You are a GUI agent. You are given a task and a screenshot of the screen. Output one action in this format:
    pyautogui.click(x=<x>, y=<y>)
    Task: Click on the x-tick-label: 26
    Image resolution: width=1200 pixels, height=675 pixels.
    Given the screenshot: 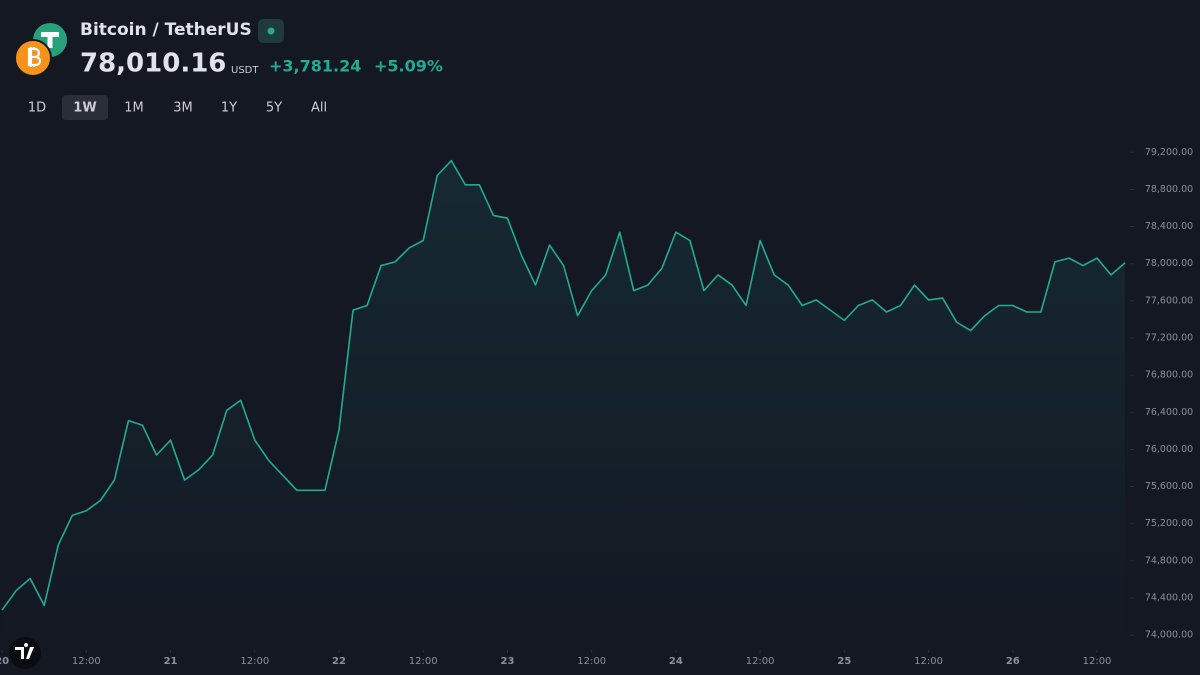 What is the action you would take?
    pyautogui.click(x=1013, y=661)
    